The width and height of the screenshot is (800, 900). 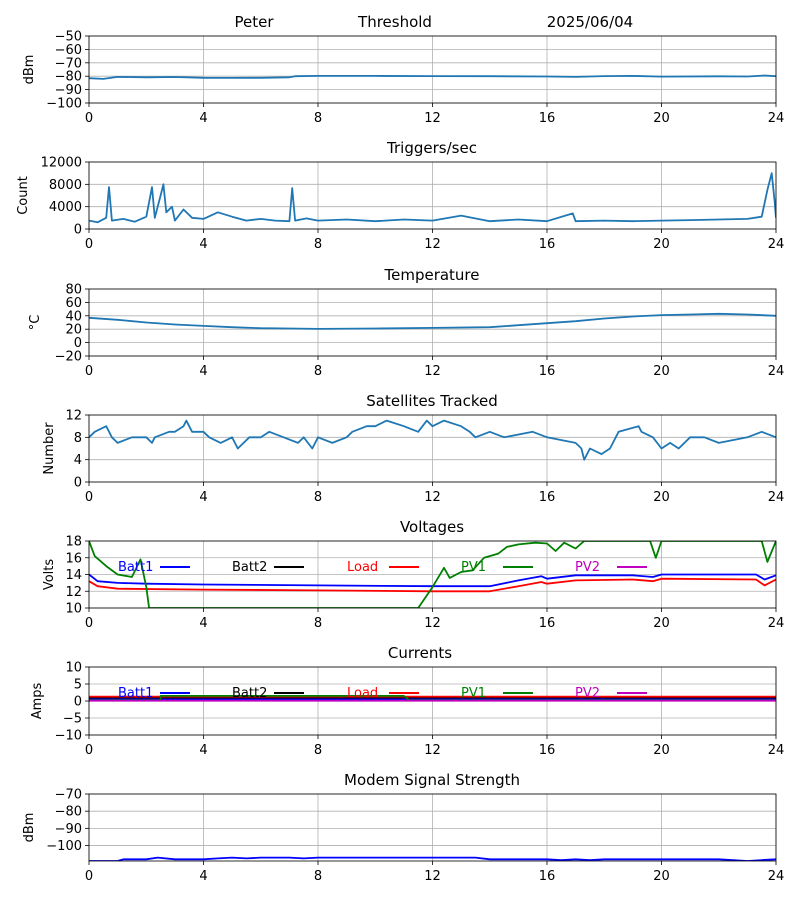 What do you see at coordinates (432, 497) in the screenshot?
I see `satellites-xtick-label: 12` at bounding box center [432, 497].